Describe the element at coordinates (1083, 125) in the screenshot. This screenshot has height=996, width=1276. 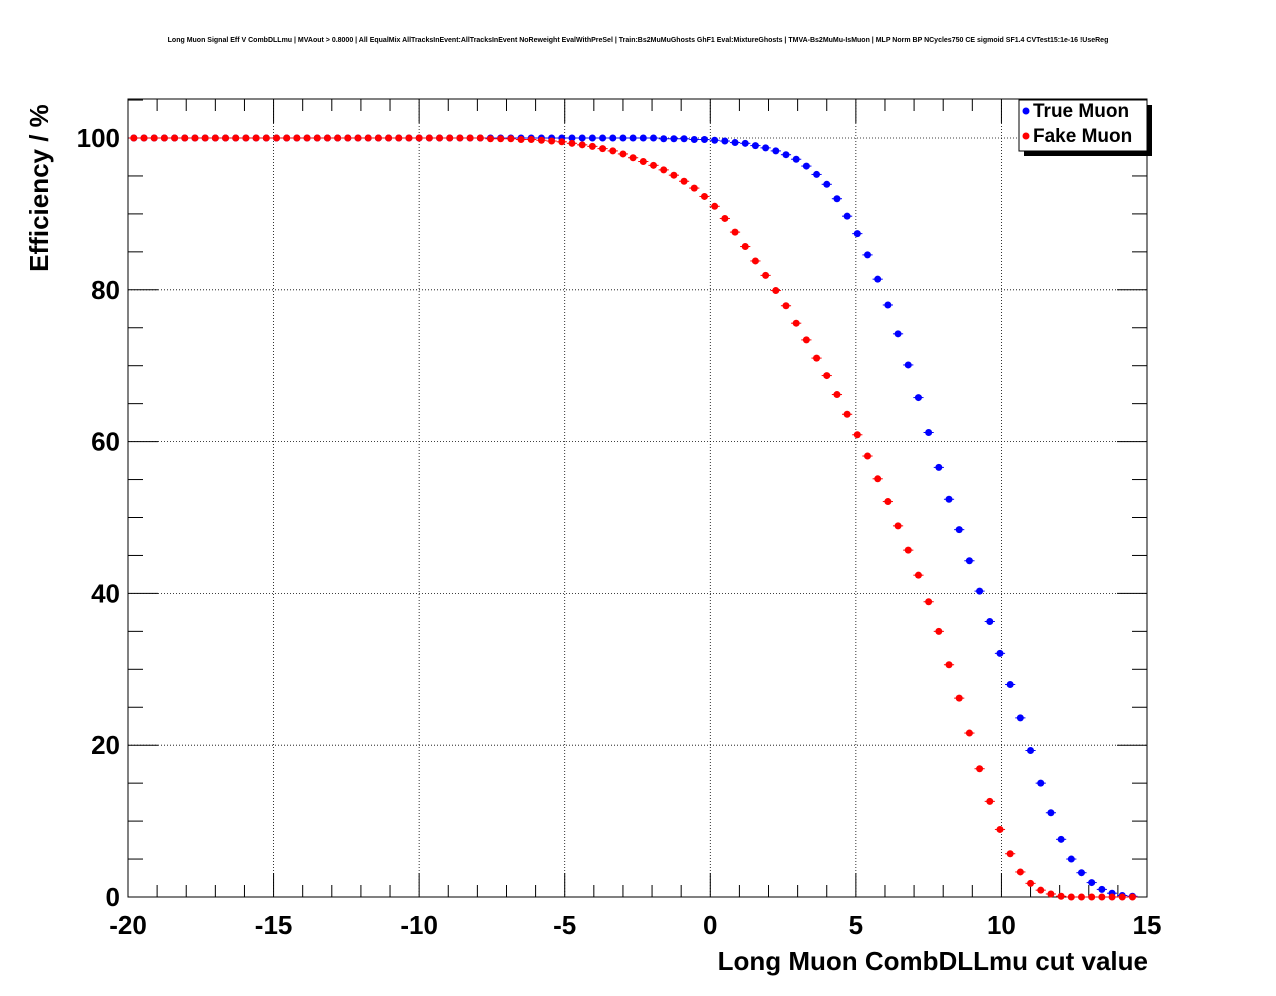
I see `legend-box` at that location.